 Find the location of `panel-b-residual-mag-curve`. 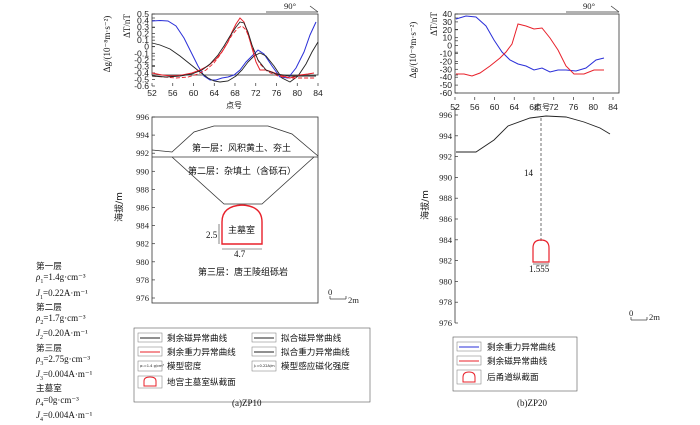

panel-b-residual-mag-curve is located at coordinates (530, 44).